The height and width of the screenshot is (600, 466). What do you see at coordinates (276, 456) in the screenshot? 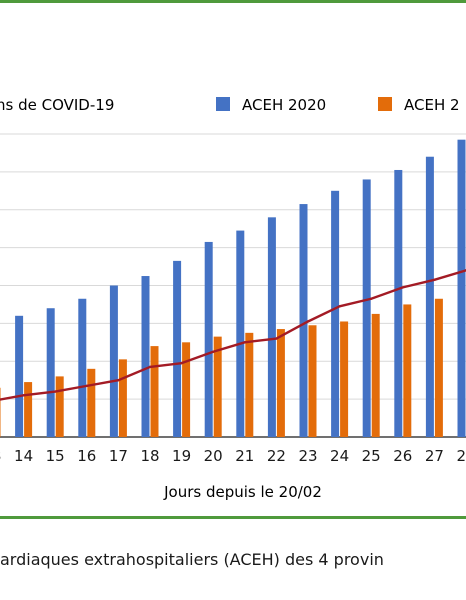
I see `x-tick-label: 22` at bounding box center [276, 456].